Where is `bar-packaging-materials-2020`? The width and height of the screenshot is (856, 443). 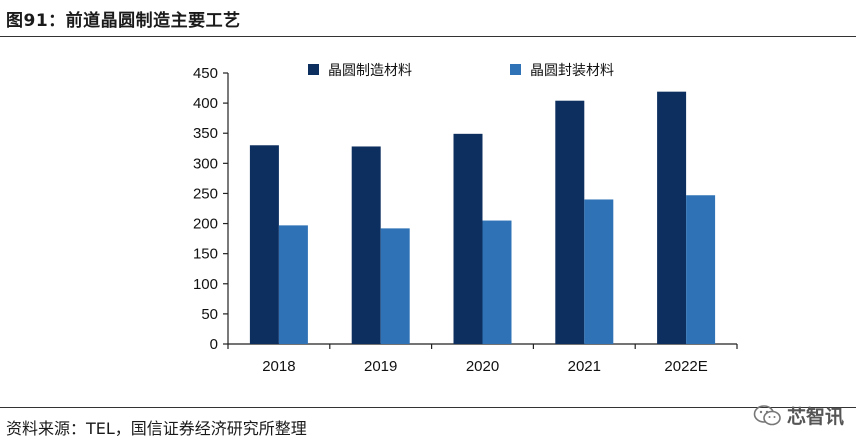 bar-packaging-materials-2020 is located at coordinates (497, 282).